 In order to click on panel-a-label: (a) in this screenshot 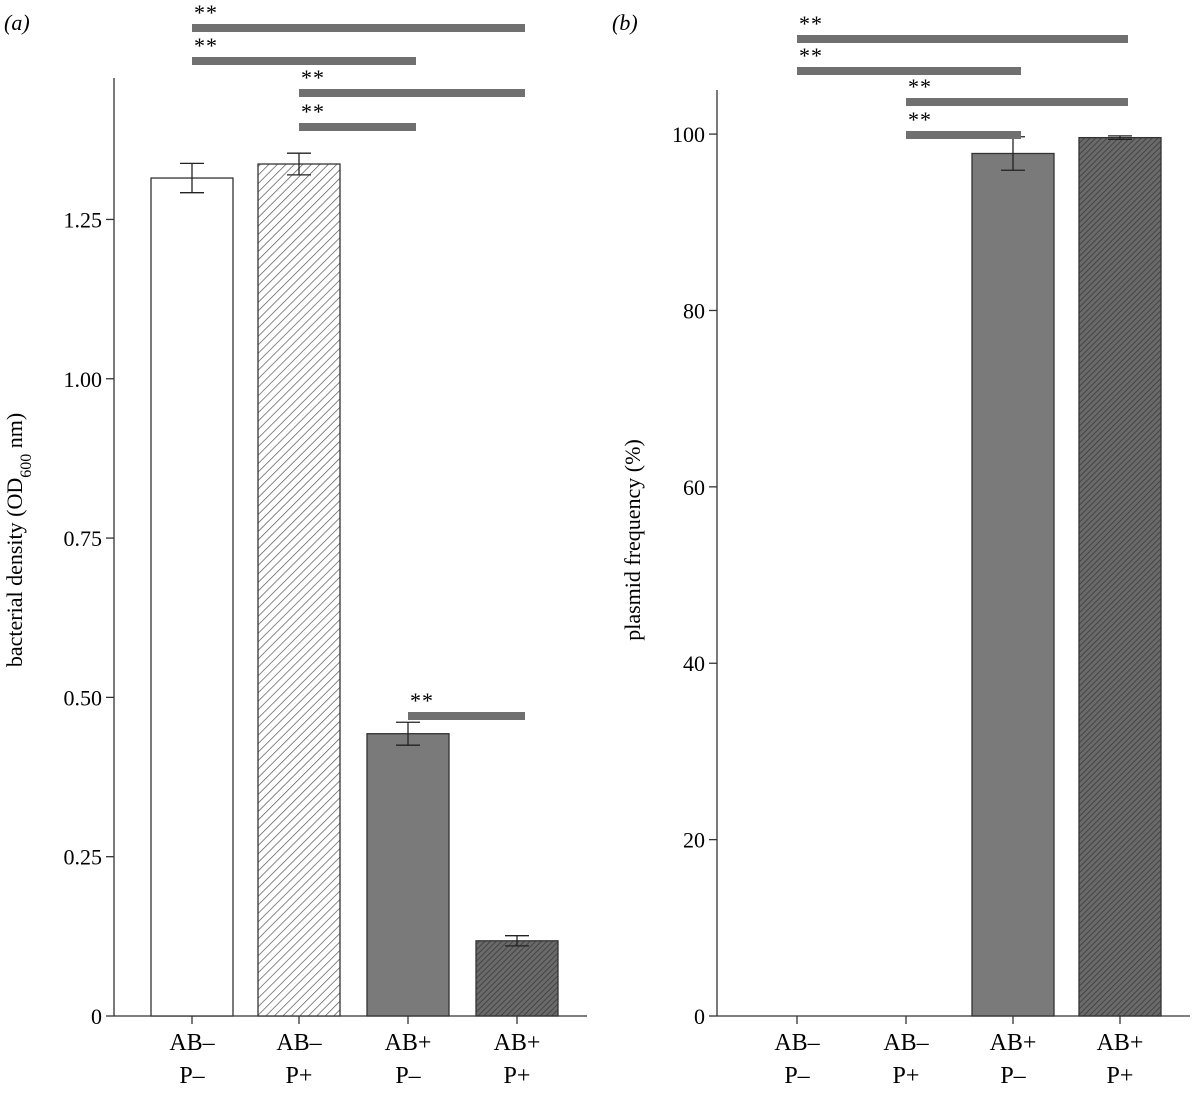, I will do `click(17, 22)`.